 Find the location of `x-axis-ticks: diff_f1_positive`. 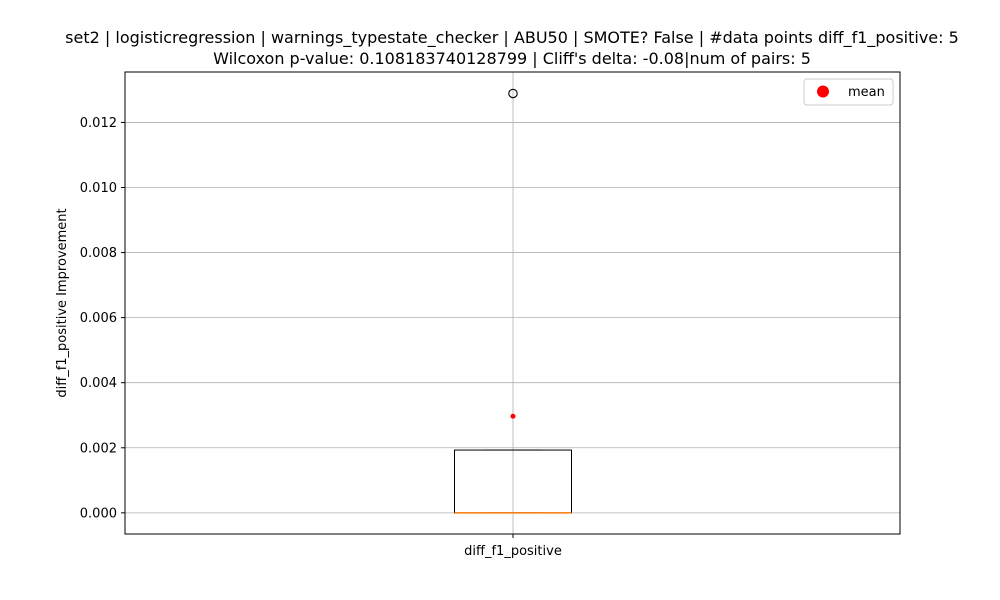

x-axis-ticks: diff_f1_positive is located at coordinates (513, 546).